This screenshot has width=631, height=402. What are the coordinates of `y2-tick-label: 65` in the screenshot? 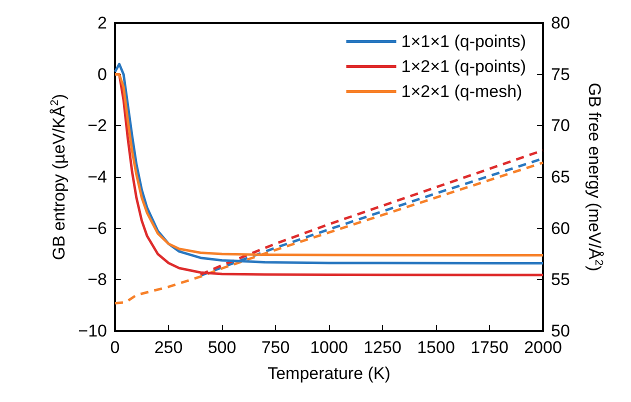 It's located at (560, 177).